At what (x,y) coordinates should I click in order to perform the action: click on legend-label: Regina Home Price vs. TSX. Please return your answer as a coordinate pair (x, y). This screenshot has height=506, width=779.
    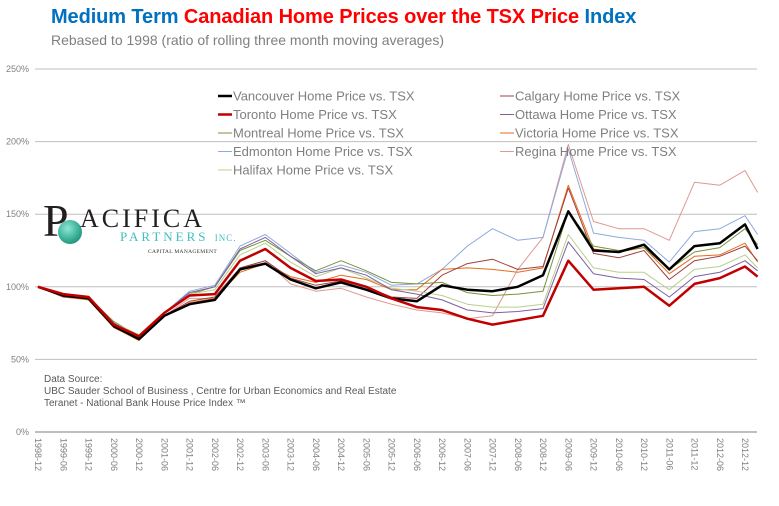
    Looking at the image, I should click on (596, 151).